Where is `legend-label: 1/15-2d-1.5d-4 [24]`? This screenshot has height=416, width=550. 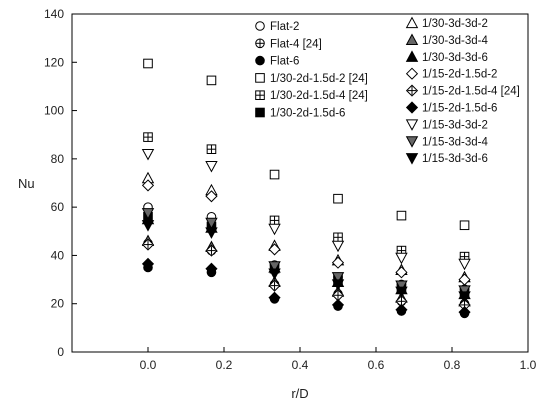
legend-label: 1/15-2d-1.5d-4 [24] is located at coordinates (471, 92).